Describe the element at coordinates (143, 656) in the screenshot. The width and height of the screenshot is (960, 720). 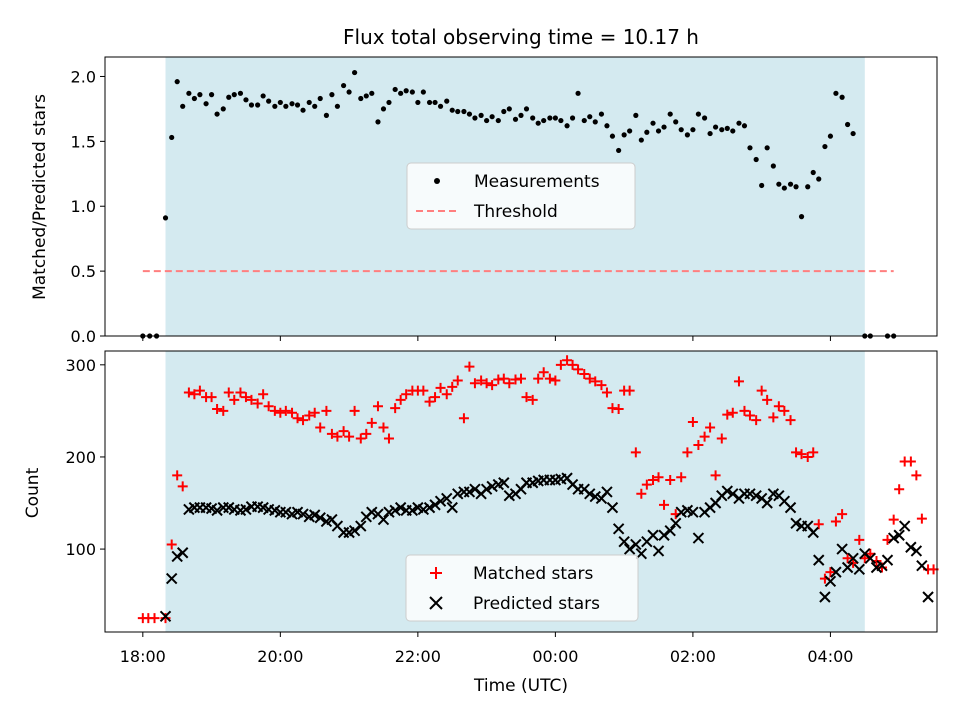
I see `bottom-x-tick-label: 18:00` at that location.